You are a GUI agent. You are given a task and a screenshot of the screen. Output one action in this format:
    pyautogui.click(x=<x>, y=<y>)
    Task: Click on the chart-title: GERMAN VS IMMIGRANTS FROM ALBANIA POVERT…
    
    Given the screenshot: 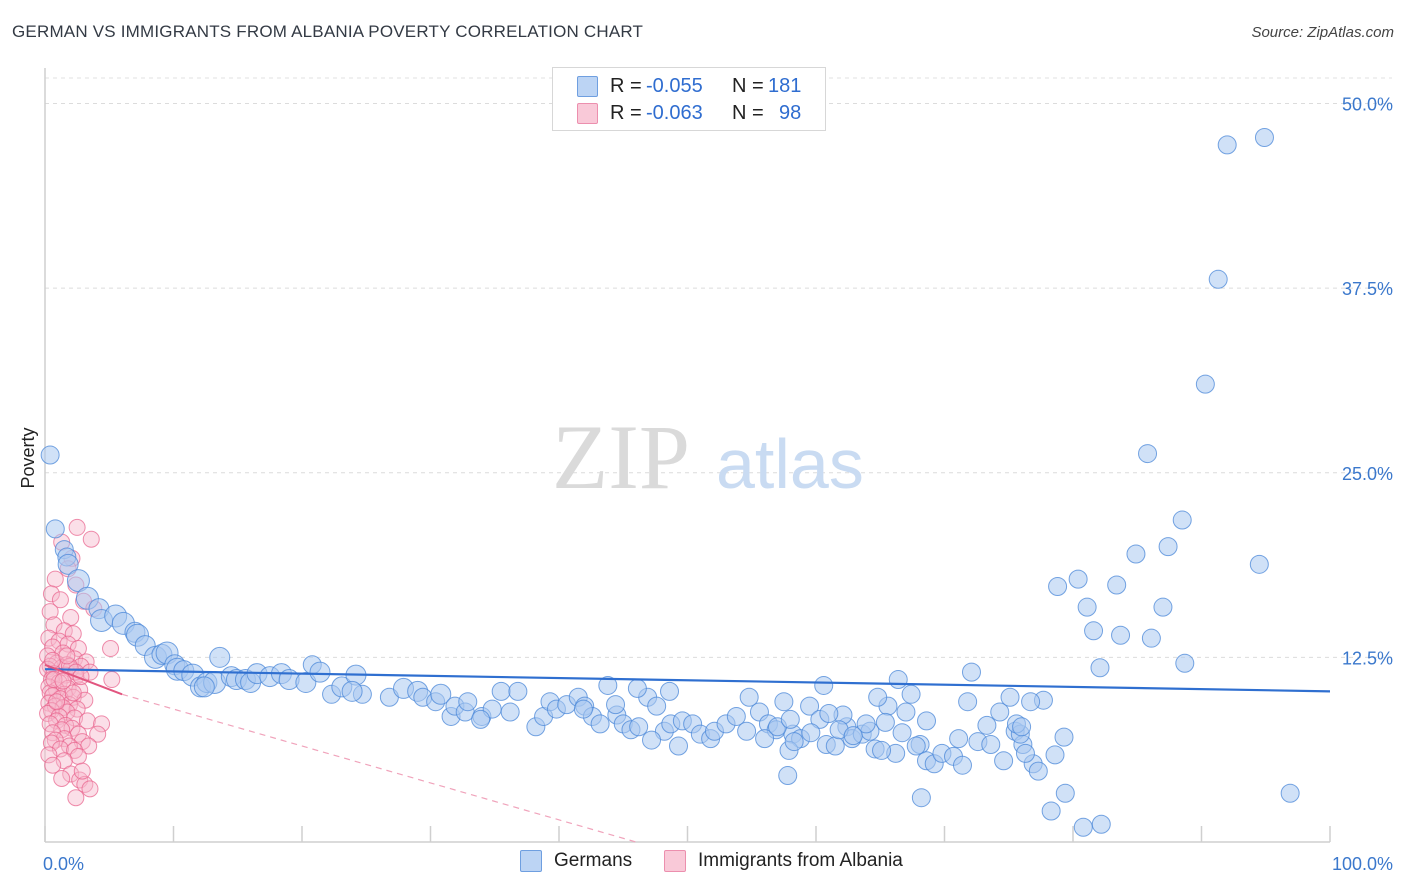 What is the action you would take?
    pyautogui.click(x=328, y=31)
    